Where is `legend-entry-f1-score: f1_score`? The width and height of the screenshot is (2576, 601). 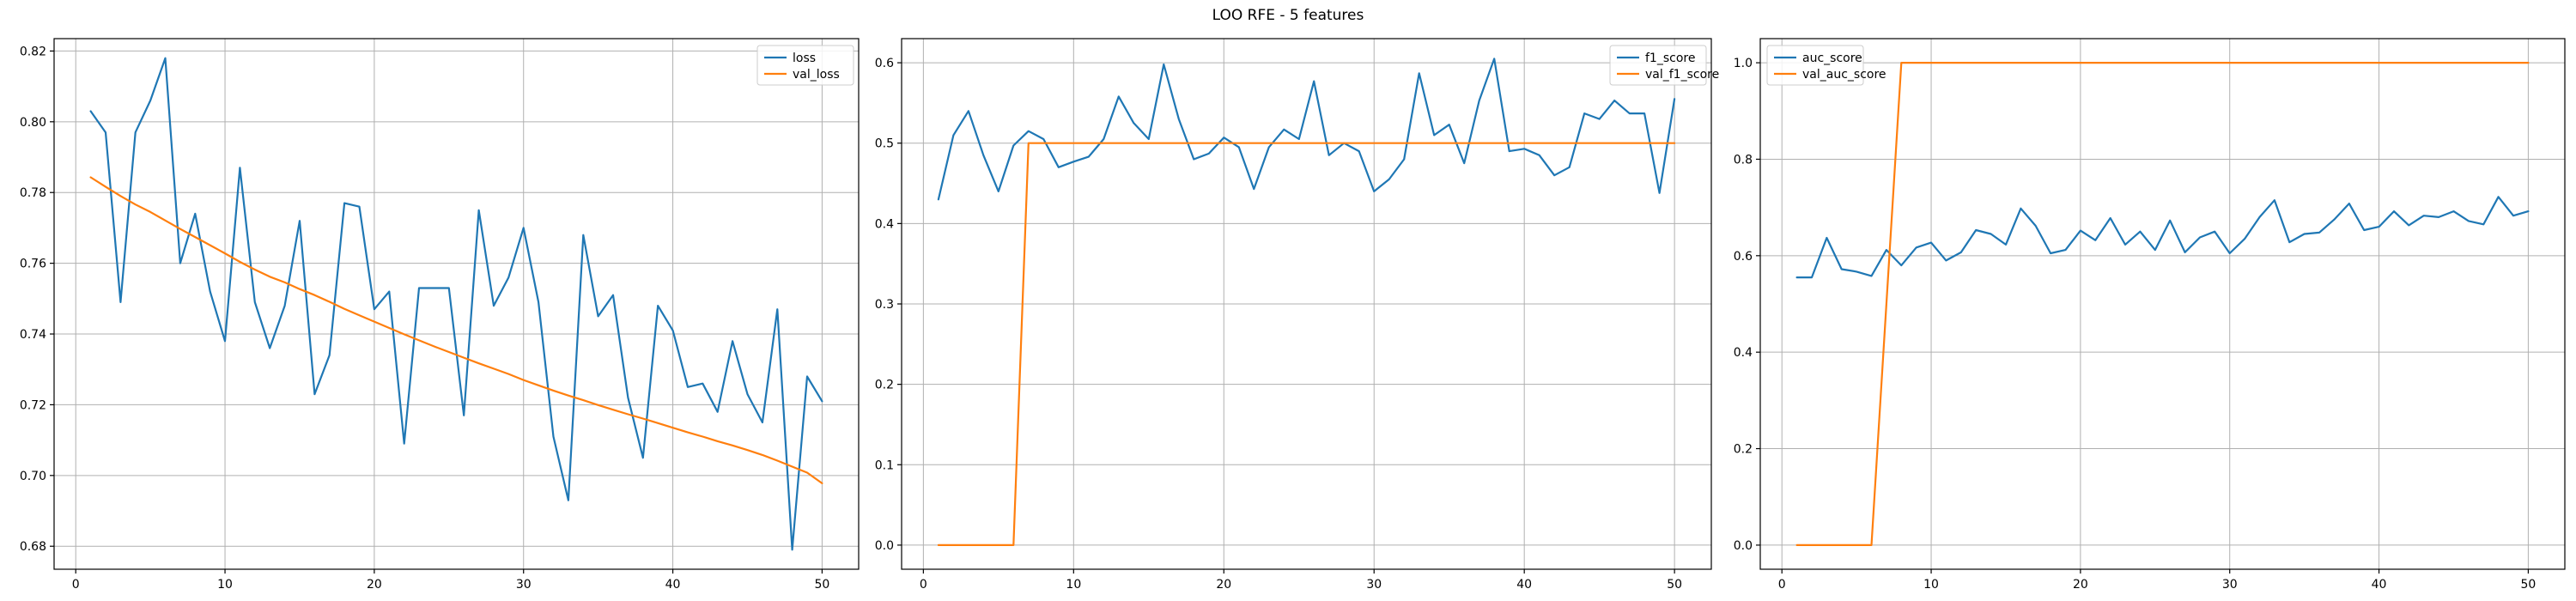 legend-entry-f1-score: f1_score is located at coordinates (1670, 58).